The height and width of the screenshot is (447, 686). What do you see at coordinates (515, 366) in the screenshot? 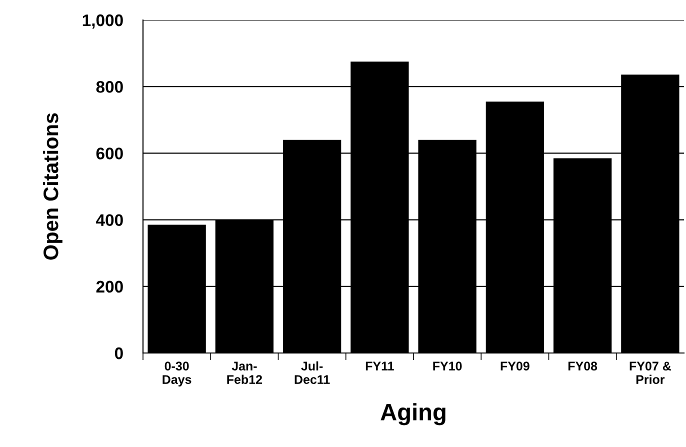
I see `x-tick-label: FY09` at bounding box center [515, 366].